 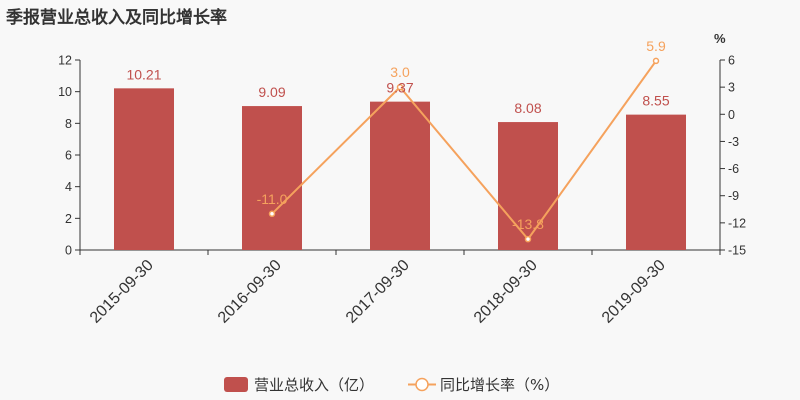 I want to click on left-axis-tick-label: 8, so click(x=68, y=124).